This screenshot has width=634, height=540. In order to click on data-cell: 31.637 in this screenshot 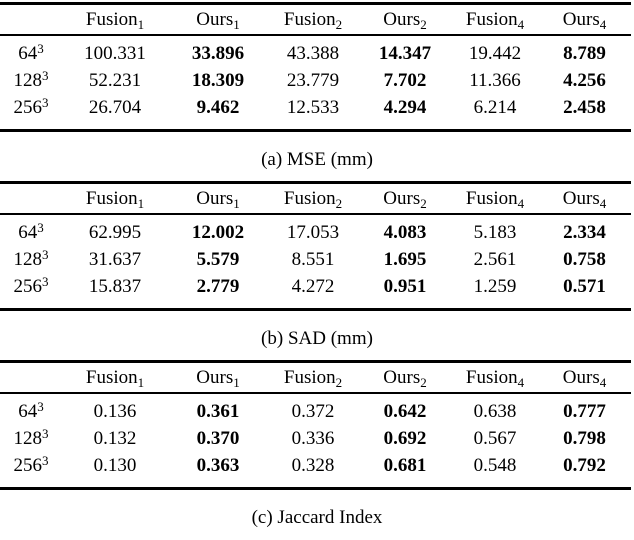, I will do `click(115, 259)`.